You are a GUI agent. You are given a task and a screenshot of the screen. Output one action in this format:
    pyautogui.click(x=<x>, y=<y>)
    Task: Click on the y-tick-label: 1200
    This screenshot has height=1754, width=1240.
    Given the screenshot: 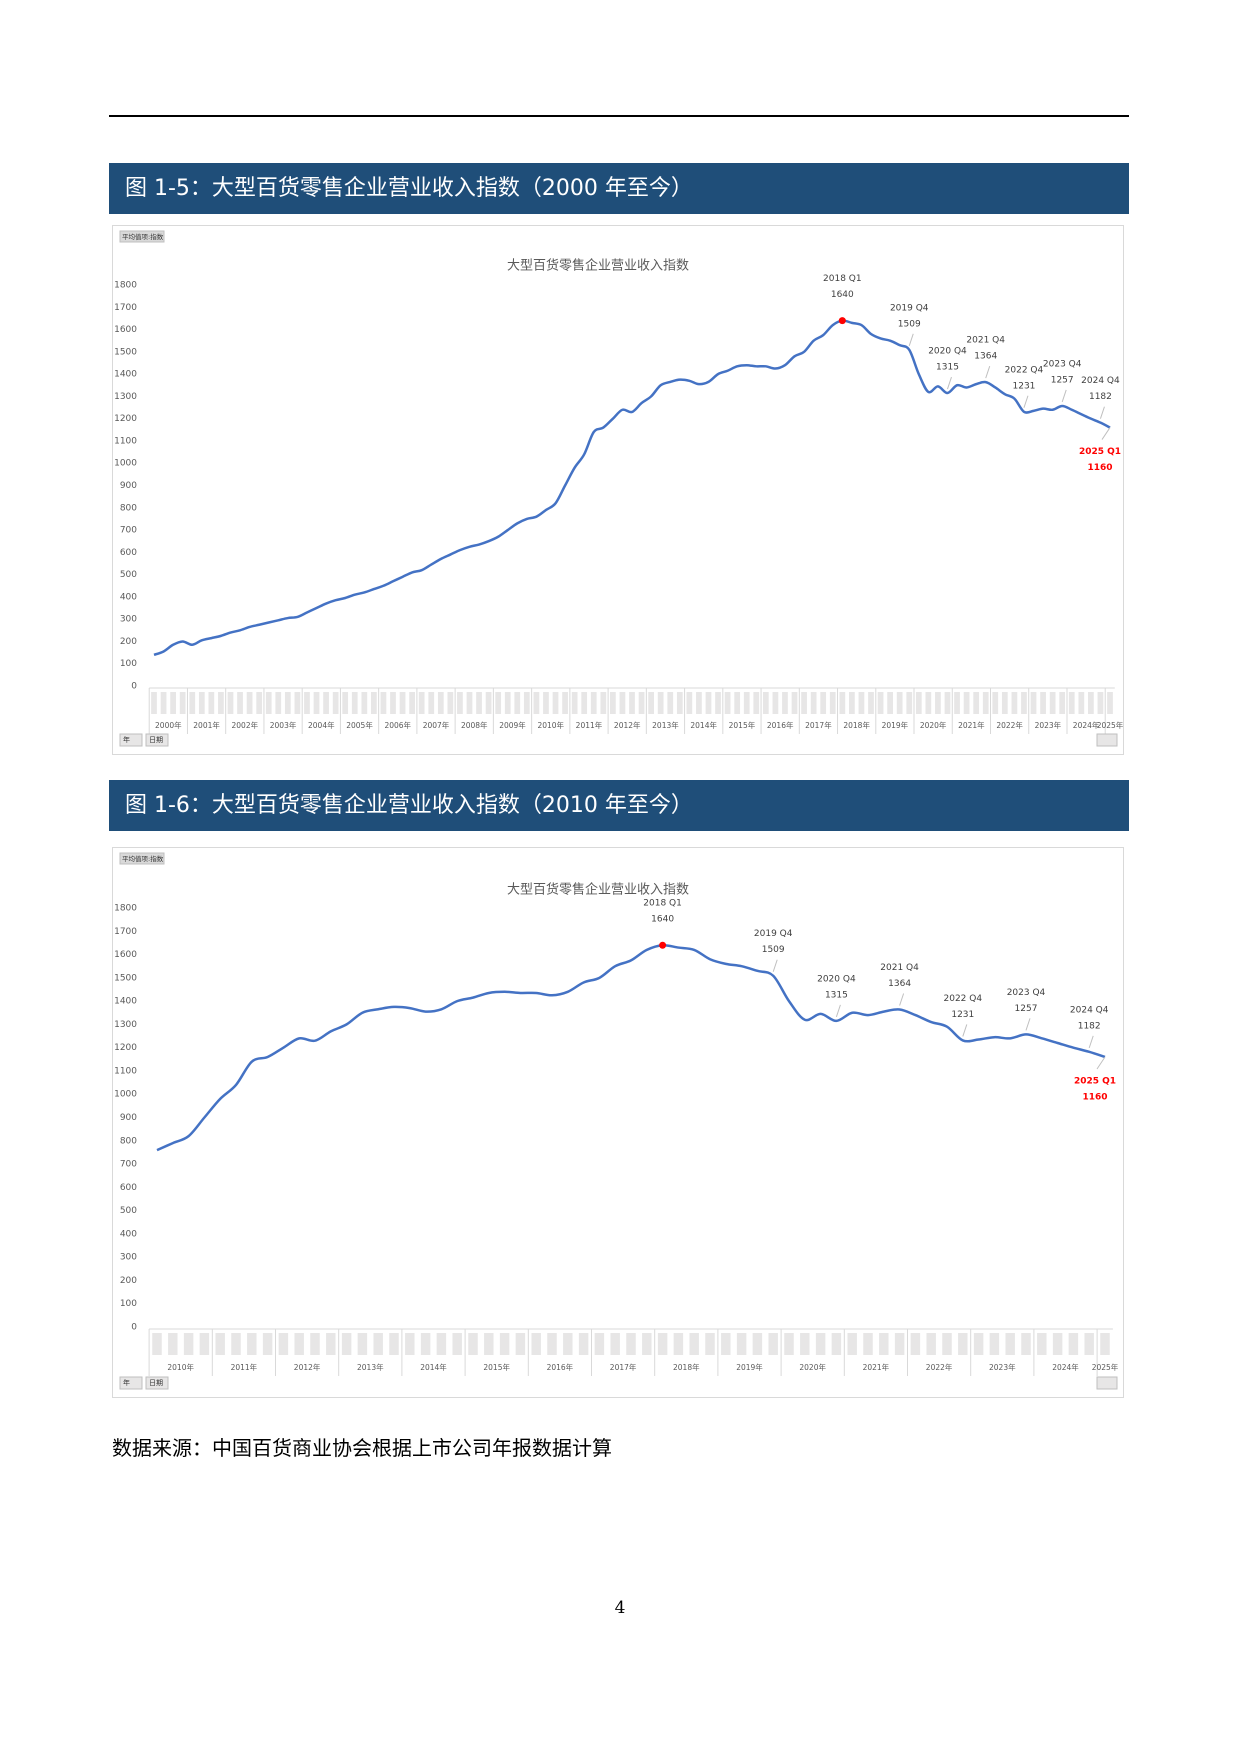 What is the action you would take?
    pyautogui.click(x=125, y=419)
    